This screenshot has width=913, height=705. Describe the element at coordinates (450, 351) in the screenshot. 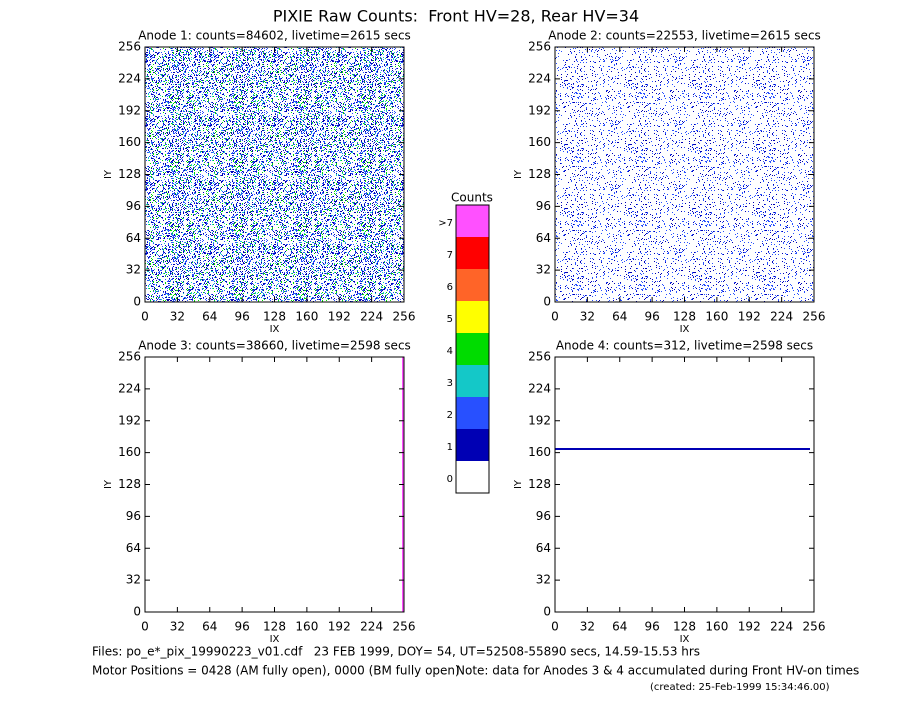

I see `colorbar-label: 4` at that location.